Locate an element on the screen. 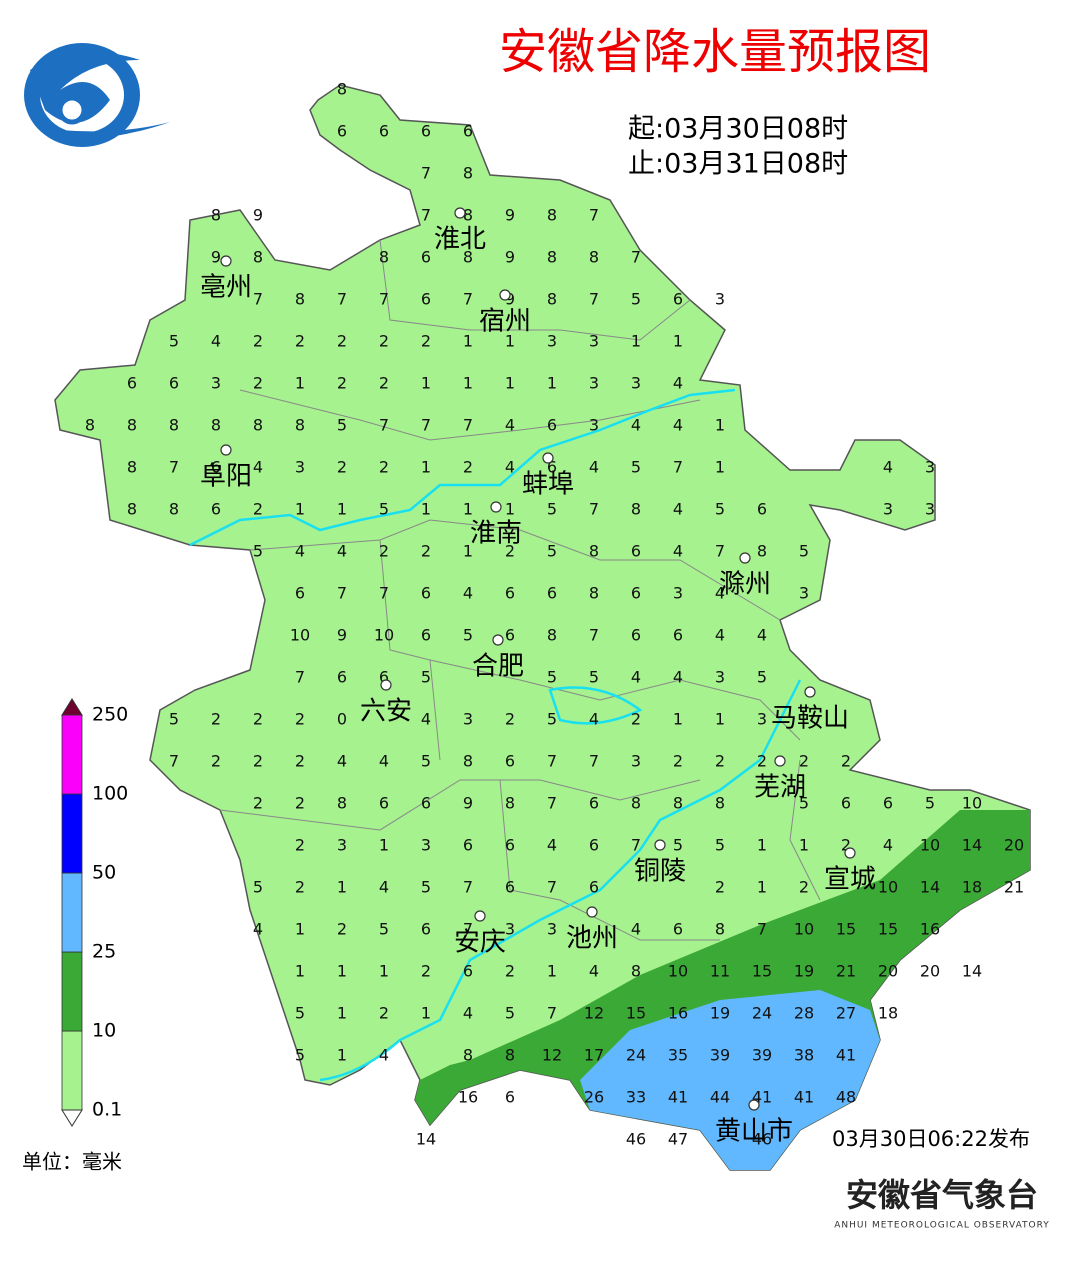 This screenshot has width=1080, height=1265. city-label: 滁州 is located at coordinates (745, 585).